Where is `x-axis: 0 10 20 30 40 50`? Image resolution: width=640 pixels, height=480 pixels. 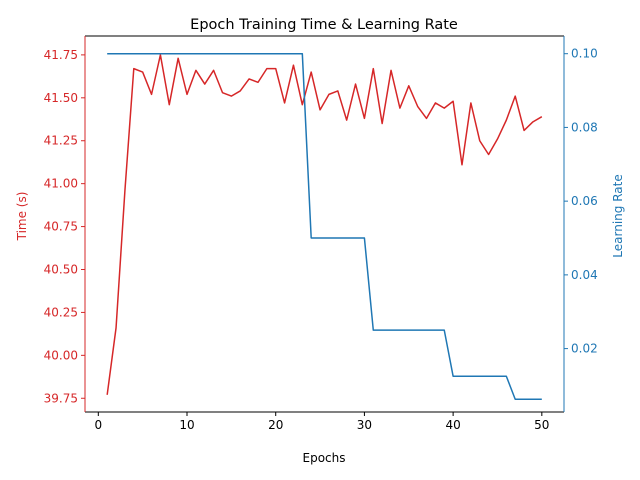
x-axis: 0 10 20 30 40 50 is located at coordinates (321, 422).